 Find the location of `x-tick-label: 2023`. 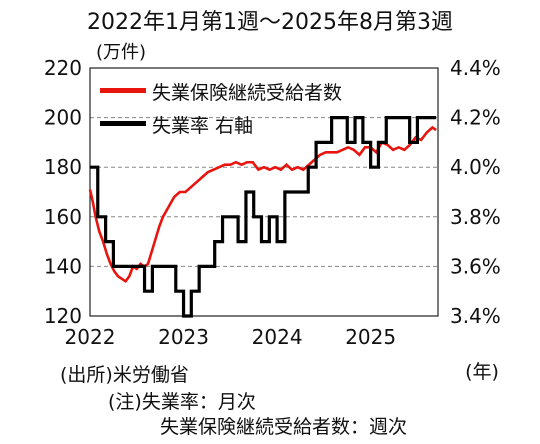

x-tick-label: 2023 is located at coordinates (183, 337).